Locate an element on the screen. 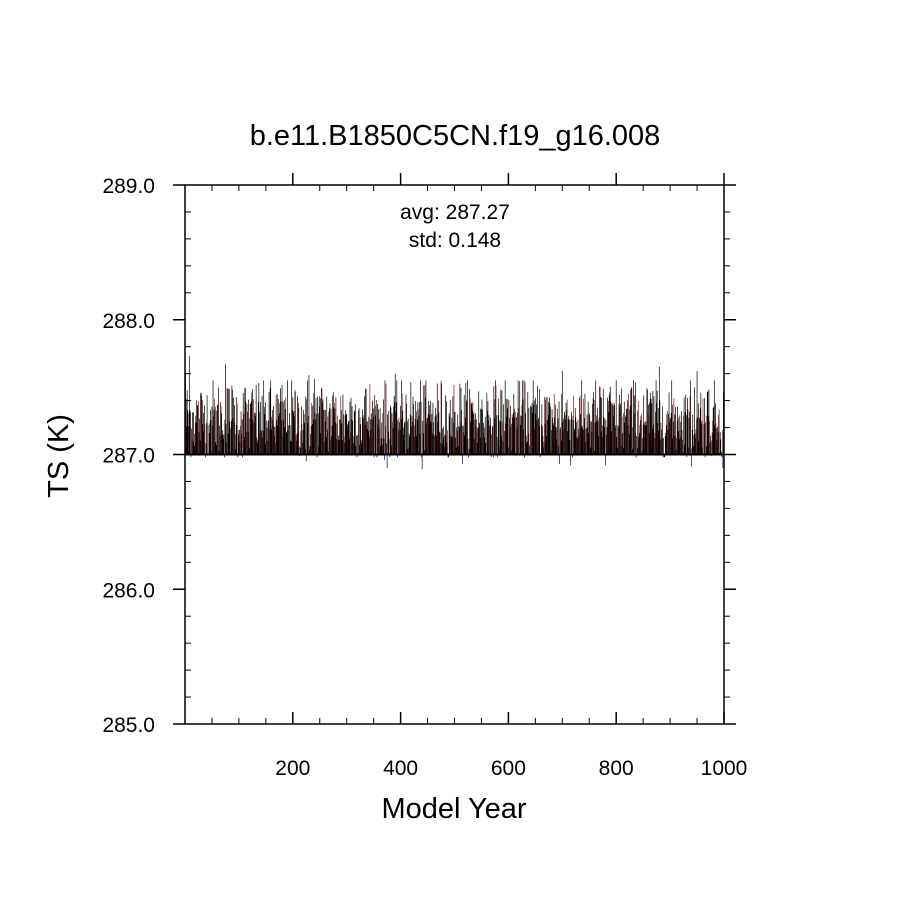 This screenshot has width=910, height=910. stats-avg: avg: 287.27 is located at coordinates (455, 212).